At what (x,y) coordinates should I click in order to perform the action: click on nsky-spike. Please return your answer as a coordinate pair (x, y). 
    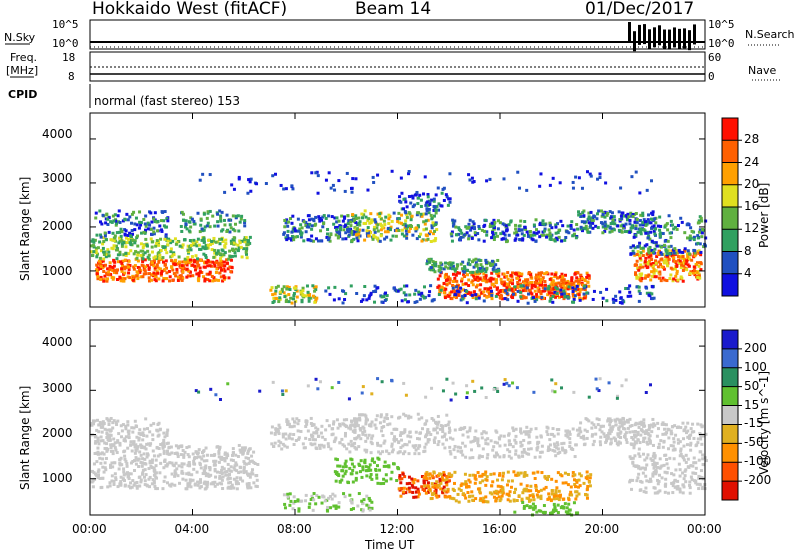
    Looking at the image, I should click on (649, 39).